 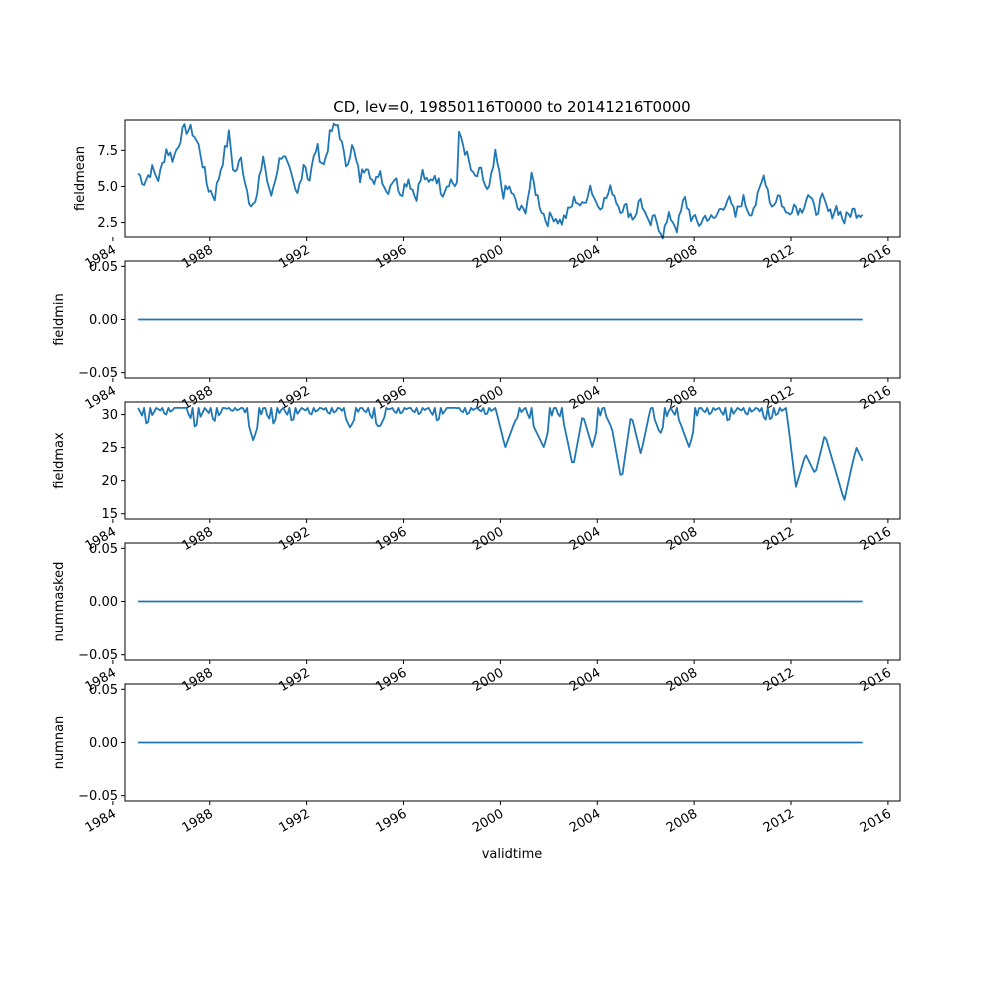 I want to click on y-tick-label: 25, so click(x=109, y=448).